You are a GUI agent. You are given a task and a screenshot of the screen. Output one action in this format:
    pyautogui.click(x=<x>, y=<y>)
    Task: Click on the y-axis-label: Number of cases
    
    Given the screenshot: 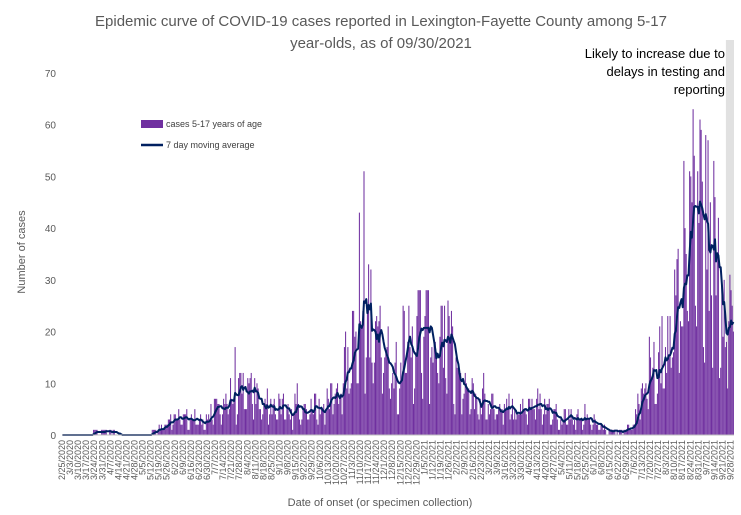 What is the action you would take?
    pyautogui.click(x=22, y=252)
    